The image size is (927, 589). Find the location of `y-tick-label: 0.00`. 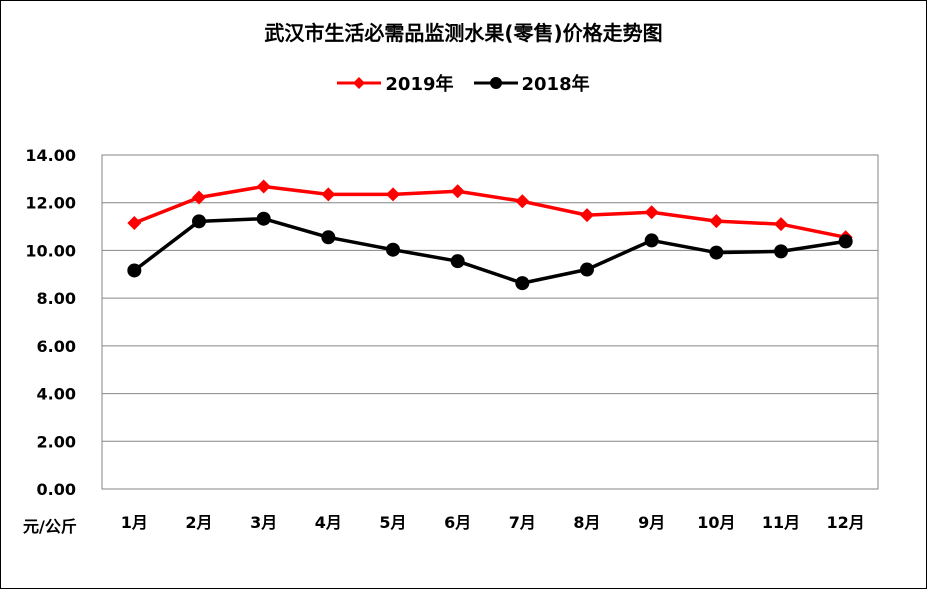

y-tick-label: 0.00 is located at coordinates (56, 489).